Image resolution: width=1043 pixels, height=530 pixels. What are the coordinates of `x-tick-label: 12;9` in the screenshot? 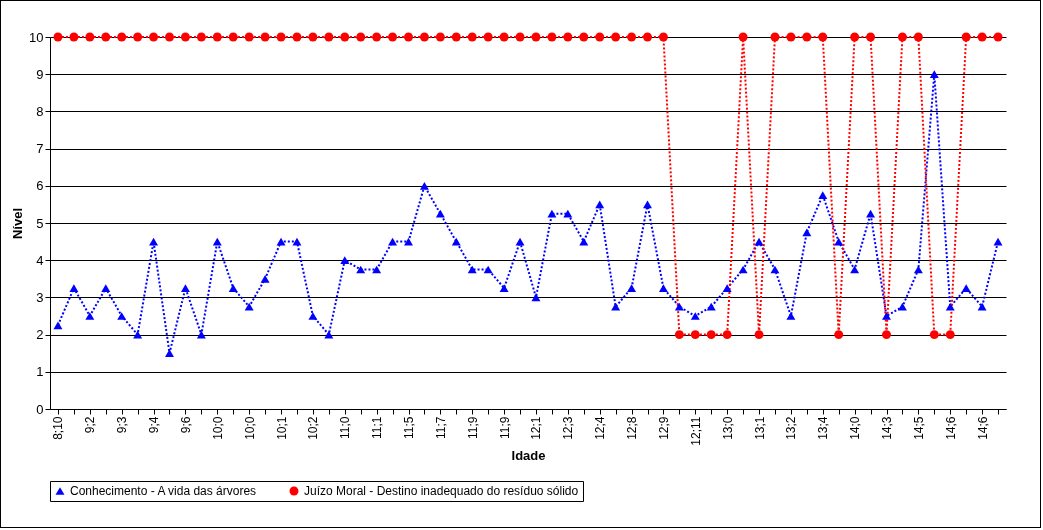 It's located at (663, 428).